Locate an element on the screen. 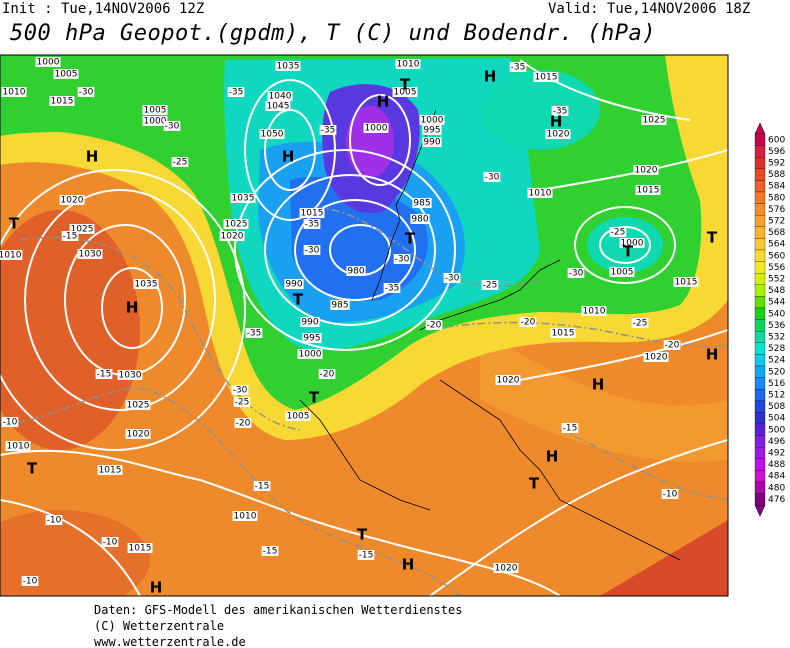 Image resolution: width=790 pixels, height=648 pixels. temperature-label: -35 is located at coordinates (518, 67).